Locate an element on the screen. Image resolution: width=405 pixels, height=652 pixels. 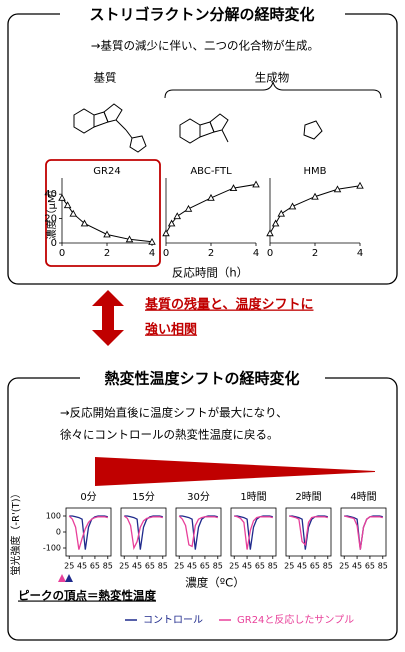
chart-title: 2時間 is located at coordinates (308, 497).